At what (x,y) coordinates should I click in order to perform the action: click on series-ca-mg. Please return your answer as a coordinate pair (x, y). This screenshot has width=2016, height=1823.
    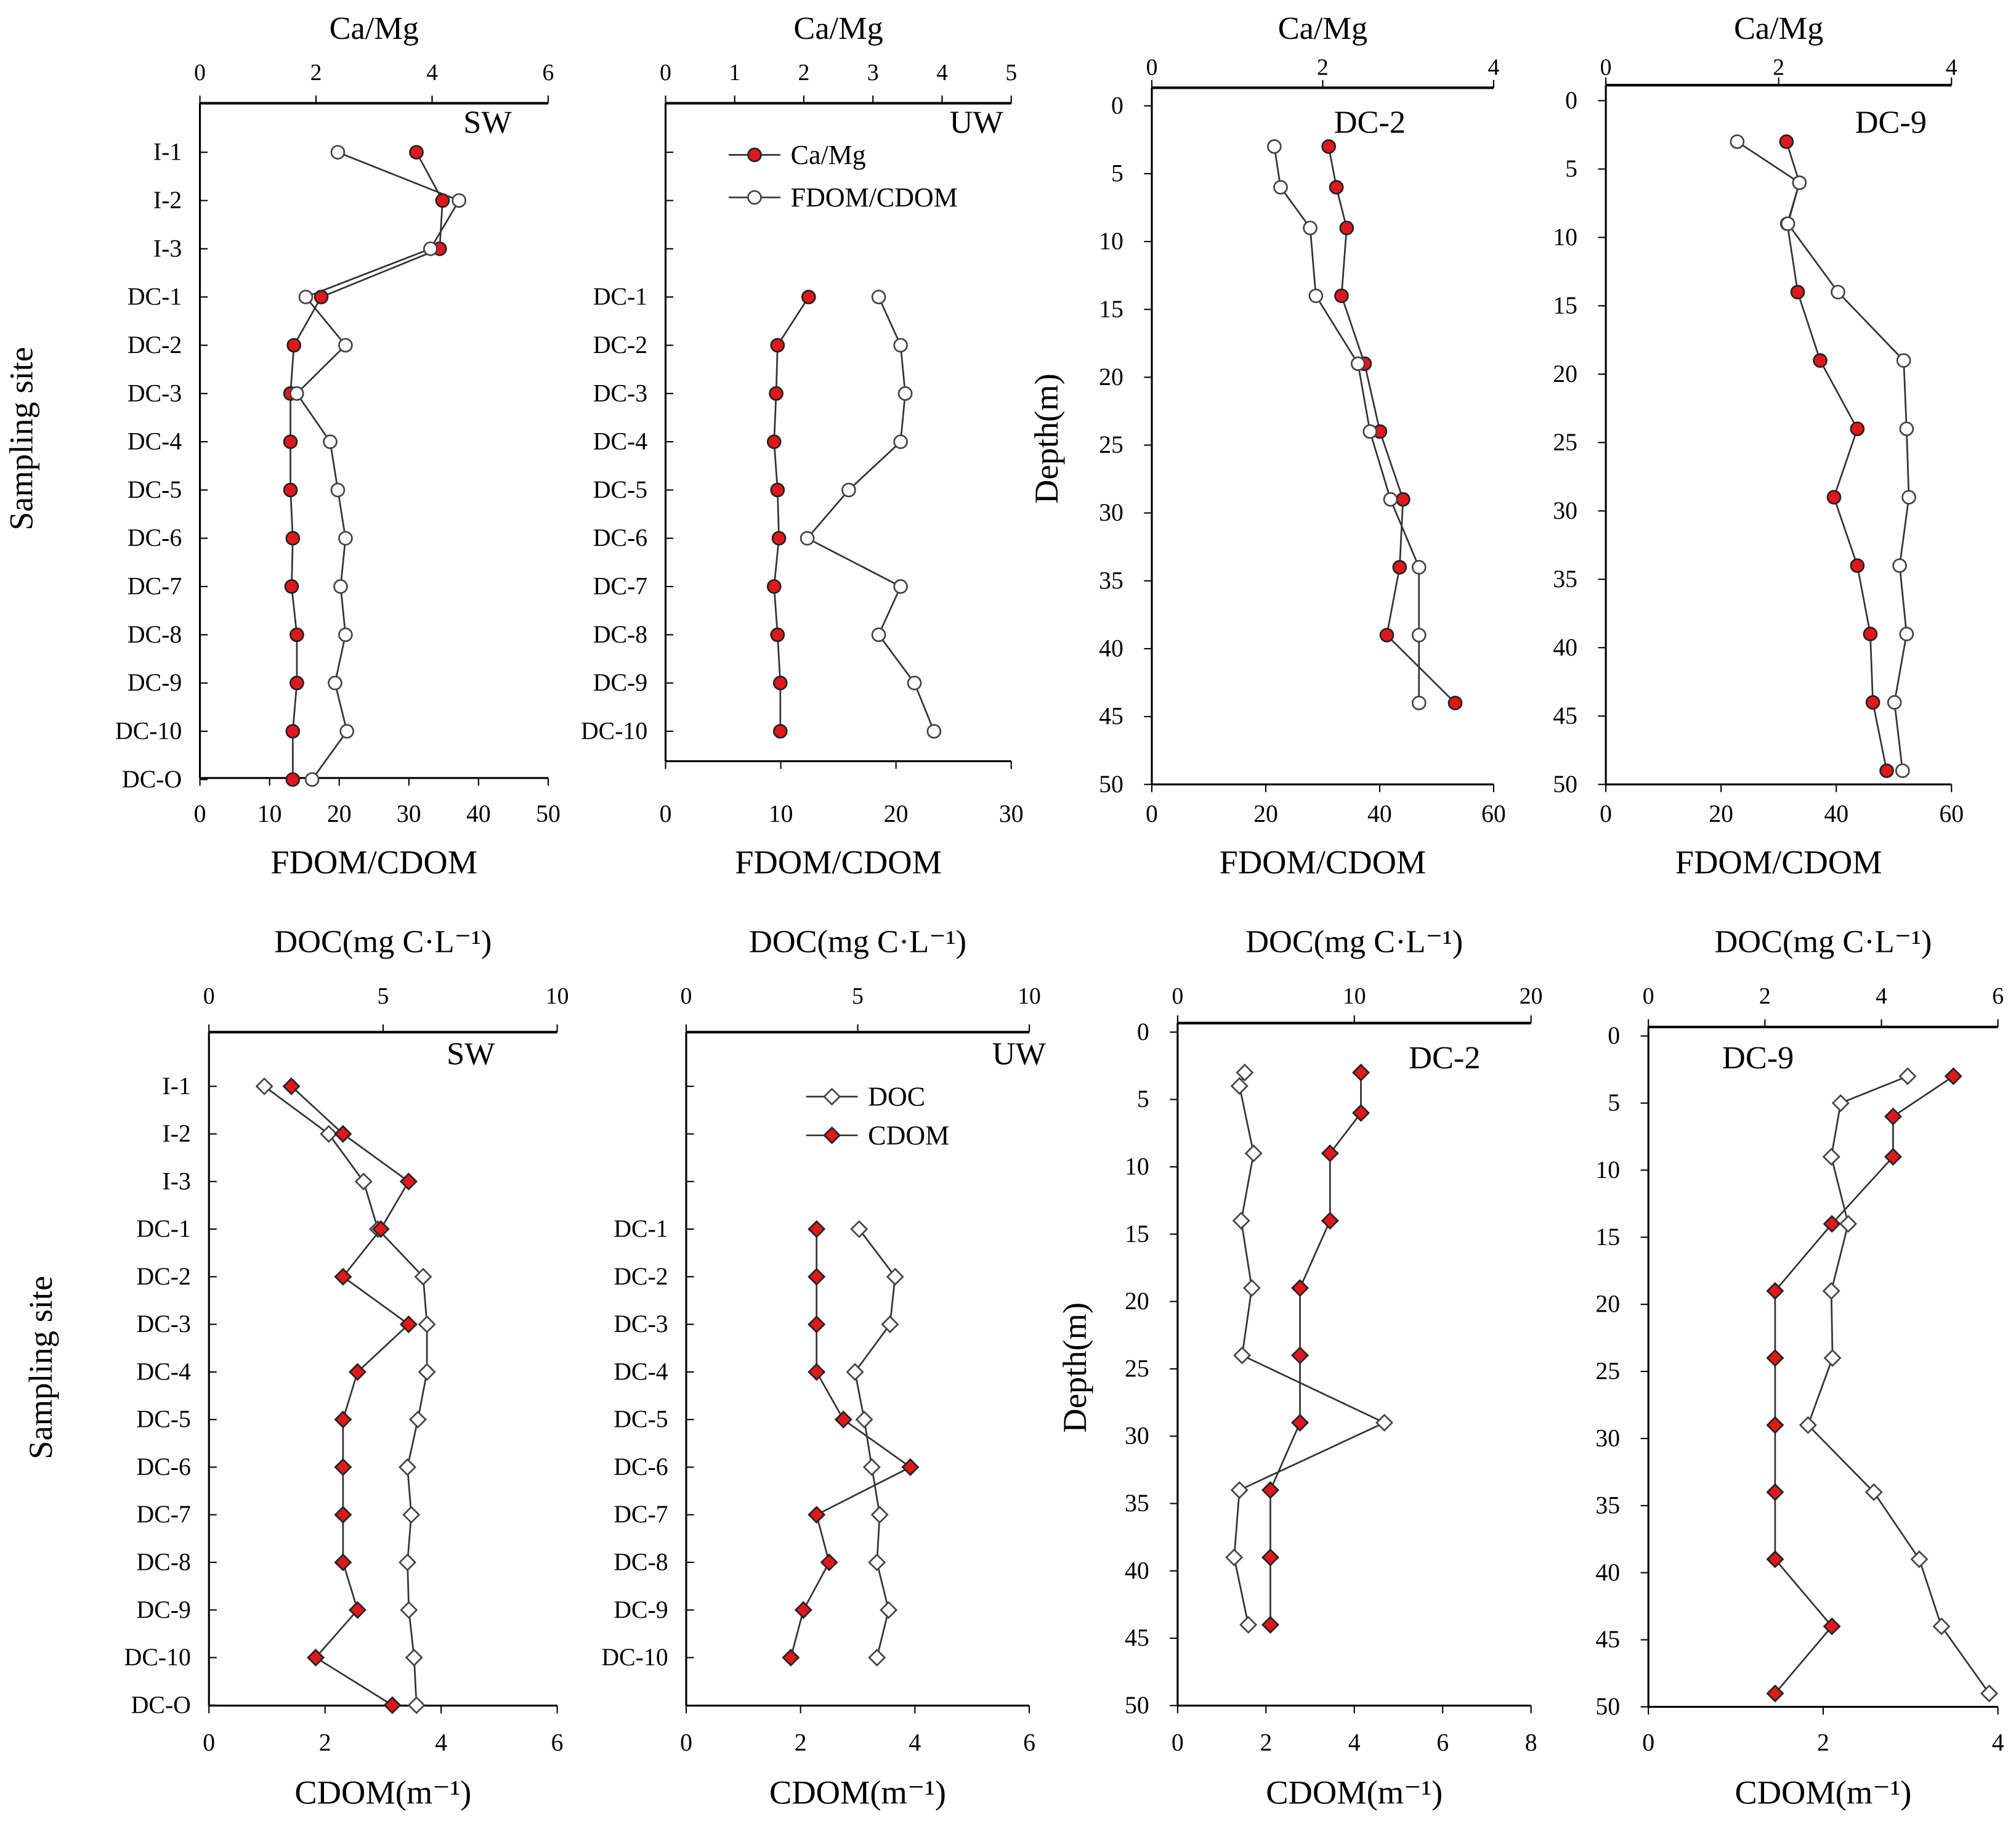
    Looking at the image, I should click on (366, 466).